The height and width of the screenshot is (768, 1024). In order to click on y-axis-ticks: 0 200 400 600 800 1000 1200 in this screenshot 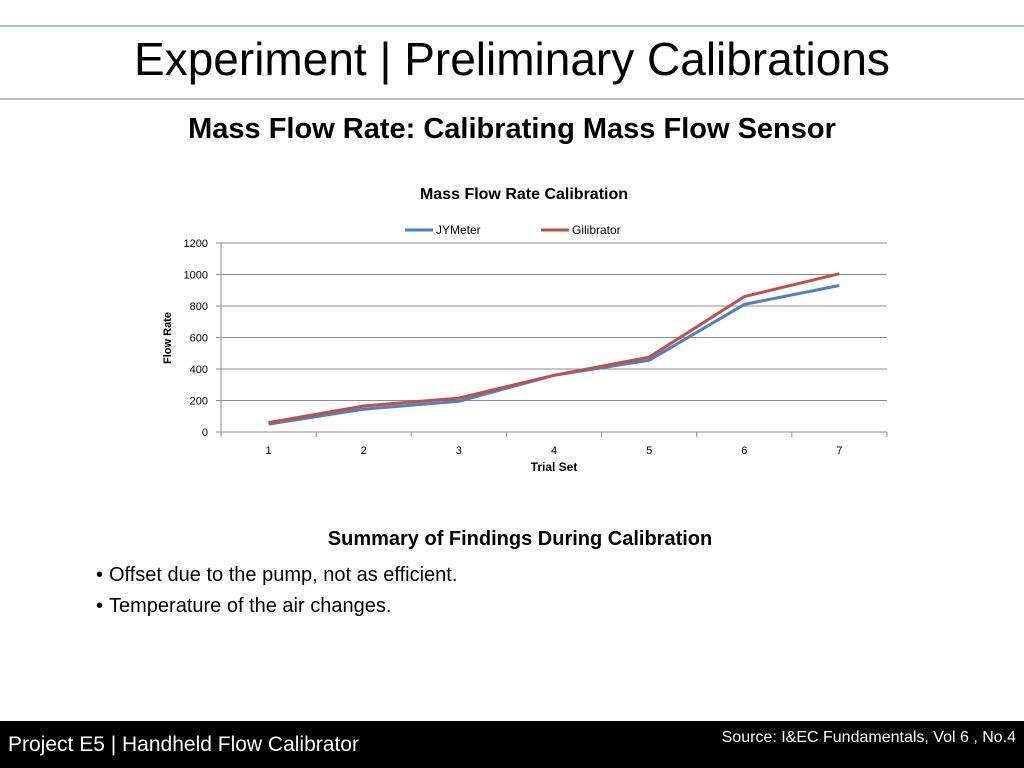, I will do `click(196, 338)`.